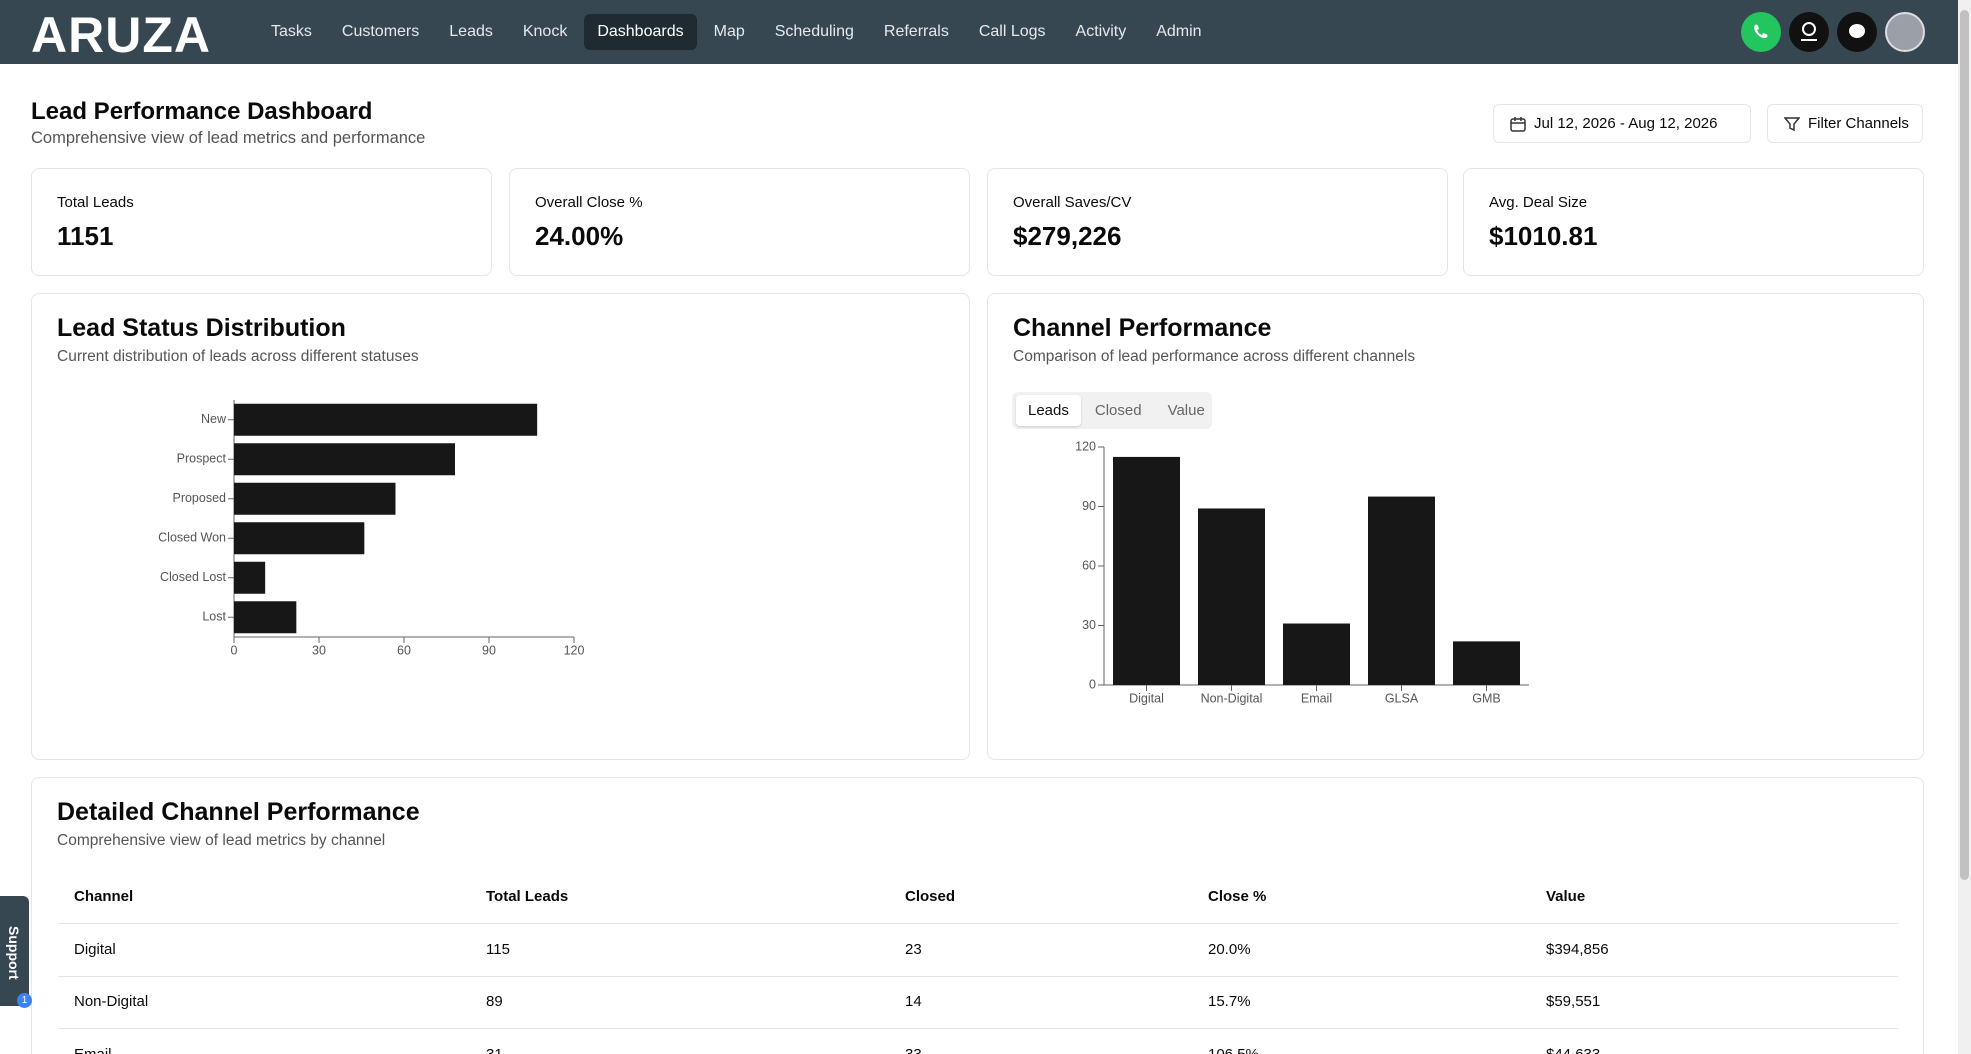 The height and width of the screenshot is (1054, 1971). I want to click on x-tick-label: 90, so click(489, 650).